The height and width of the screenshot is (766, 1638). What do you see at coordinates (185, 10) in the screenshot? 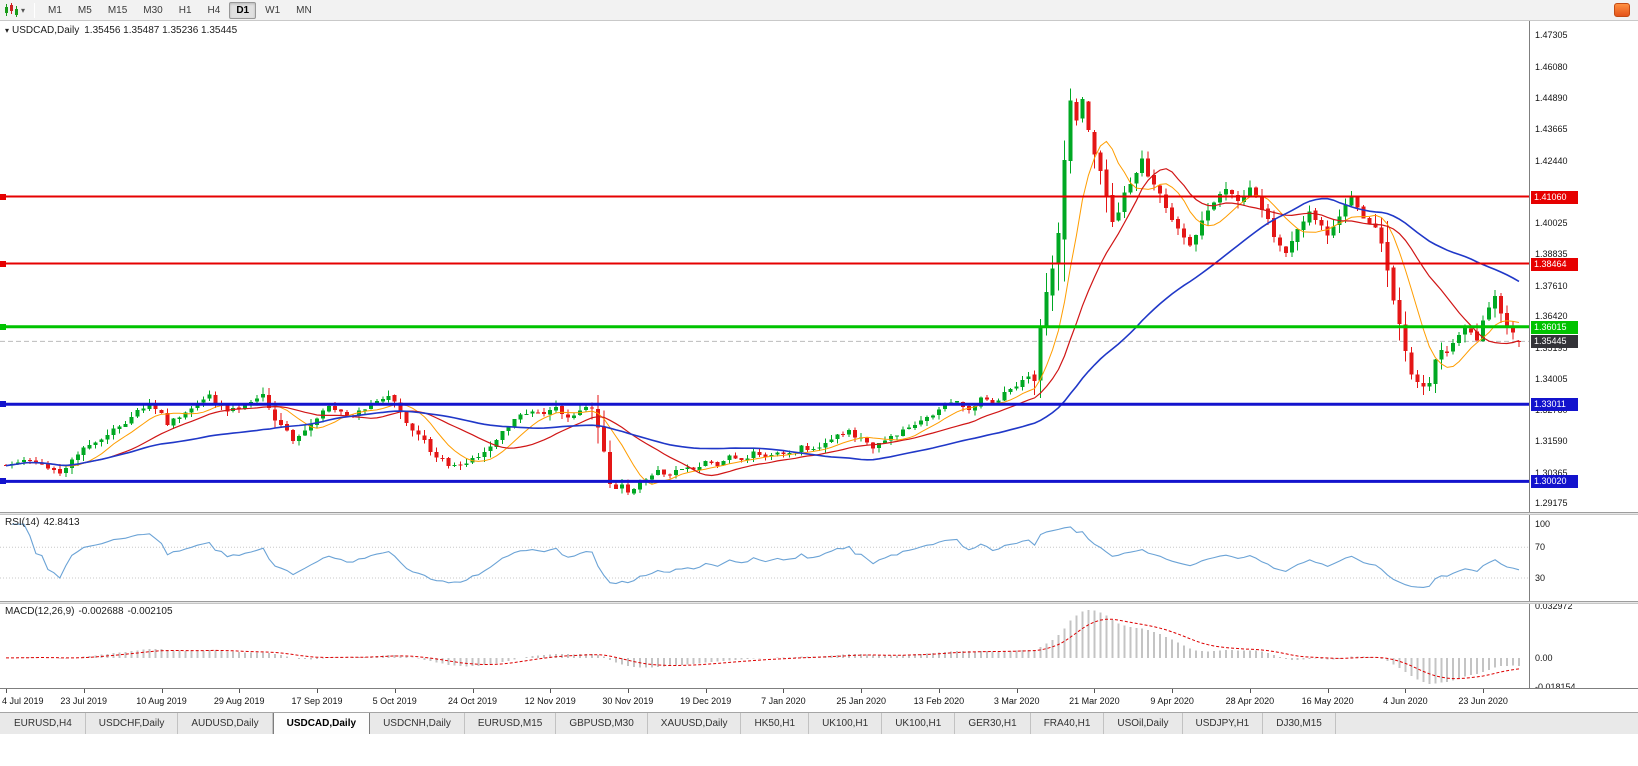
I see `timeframe-button-h1: H1` at bounding box center [185, 10].